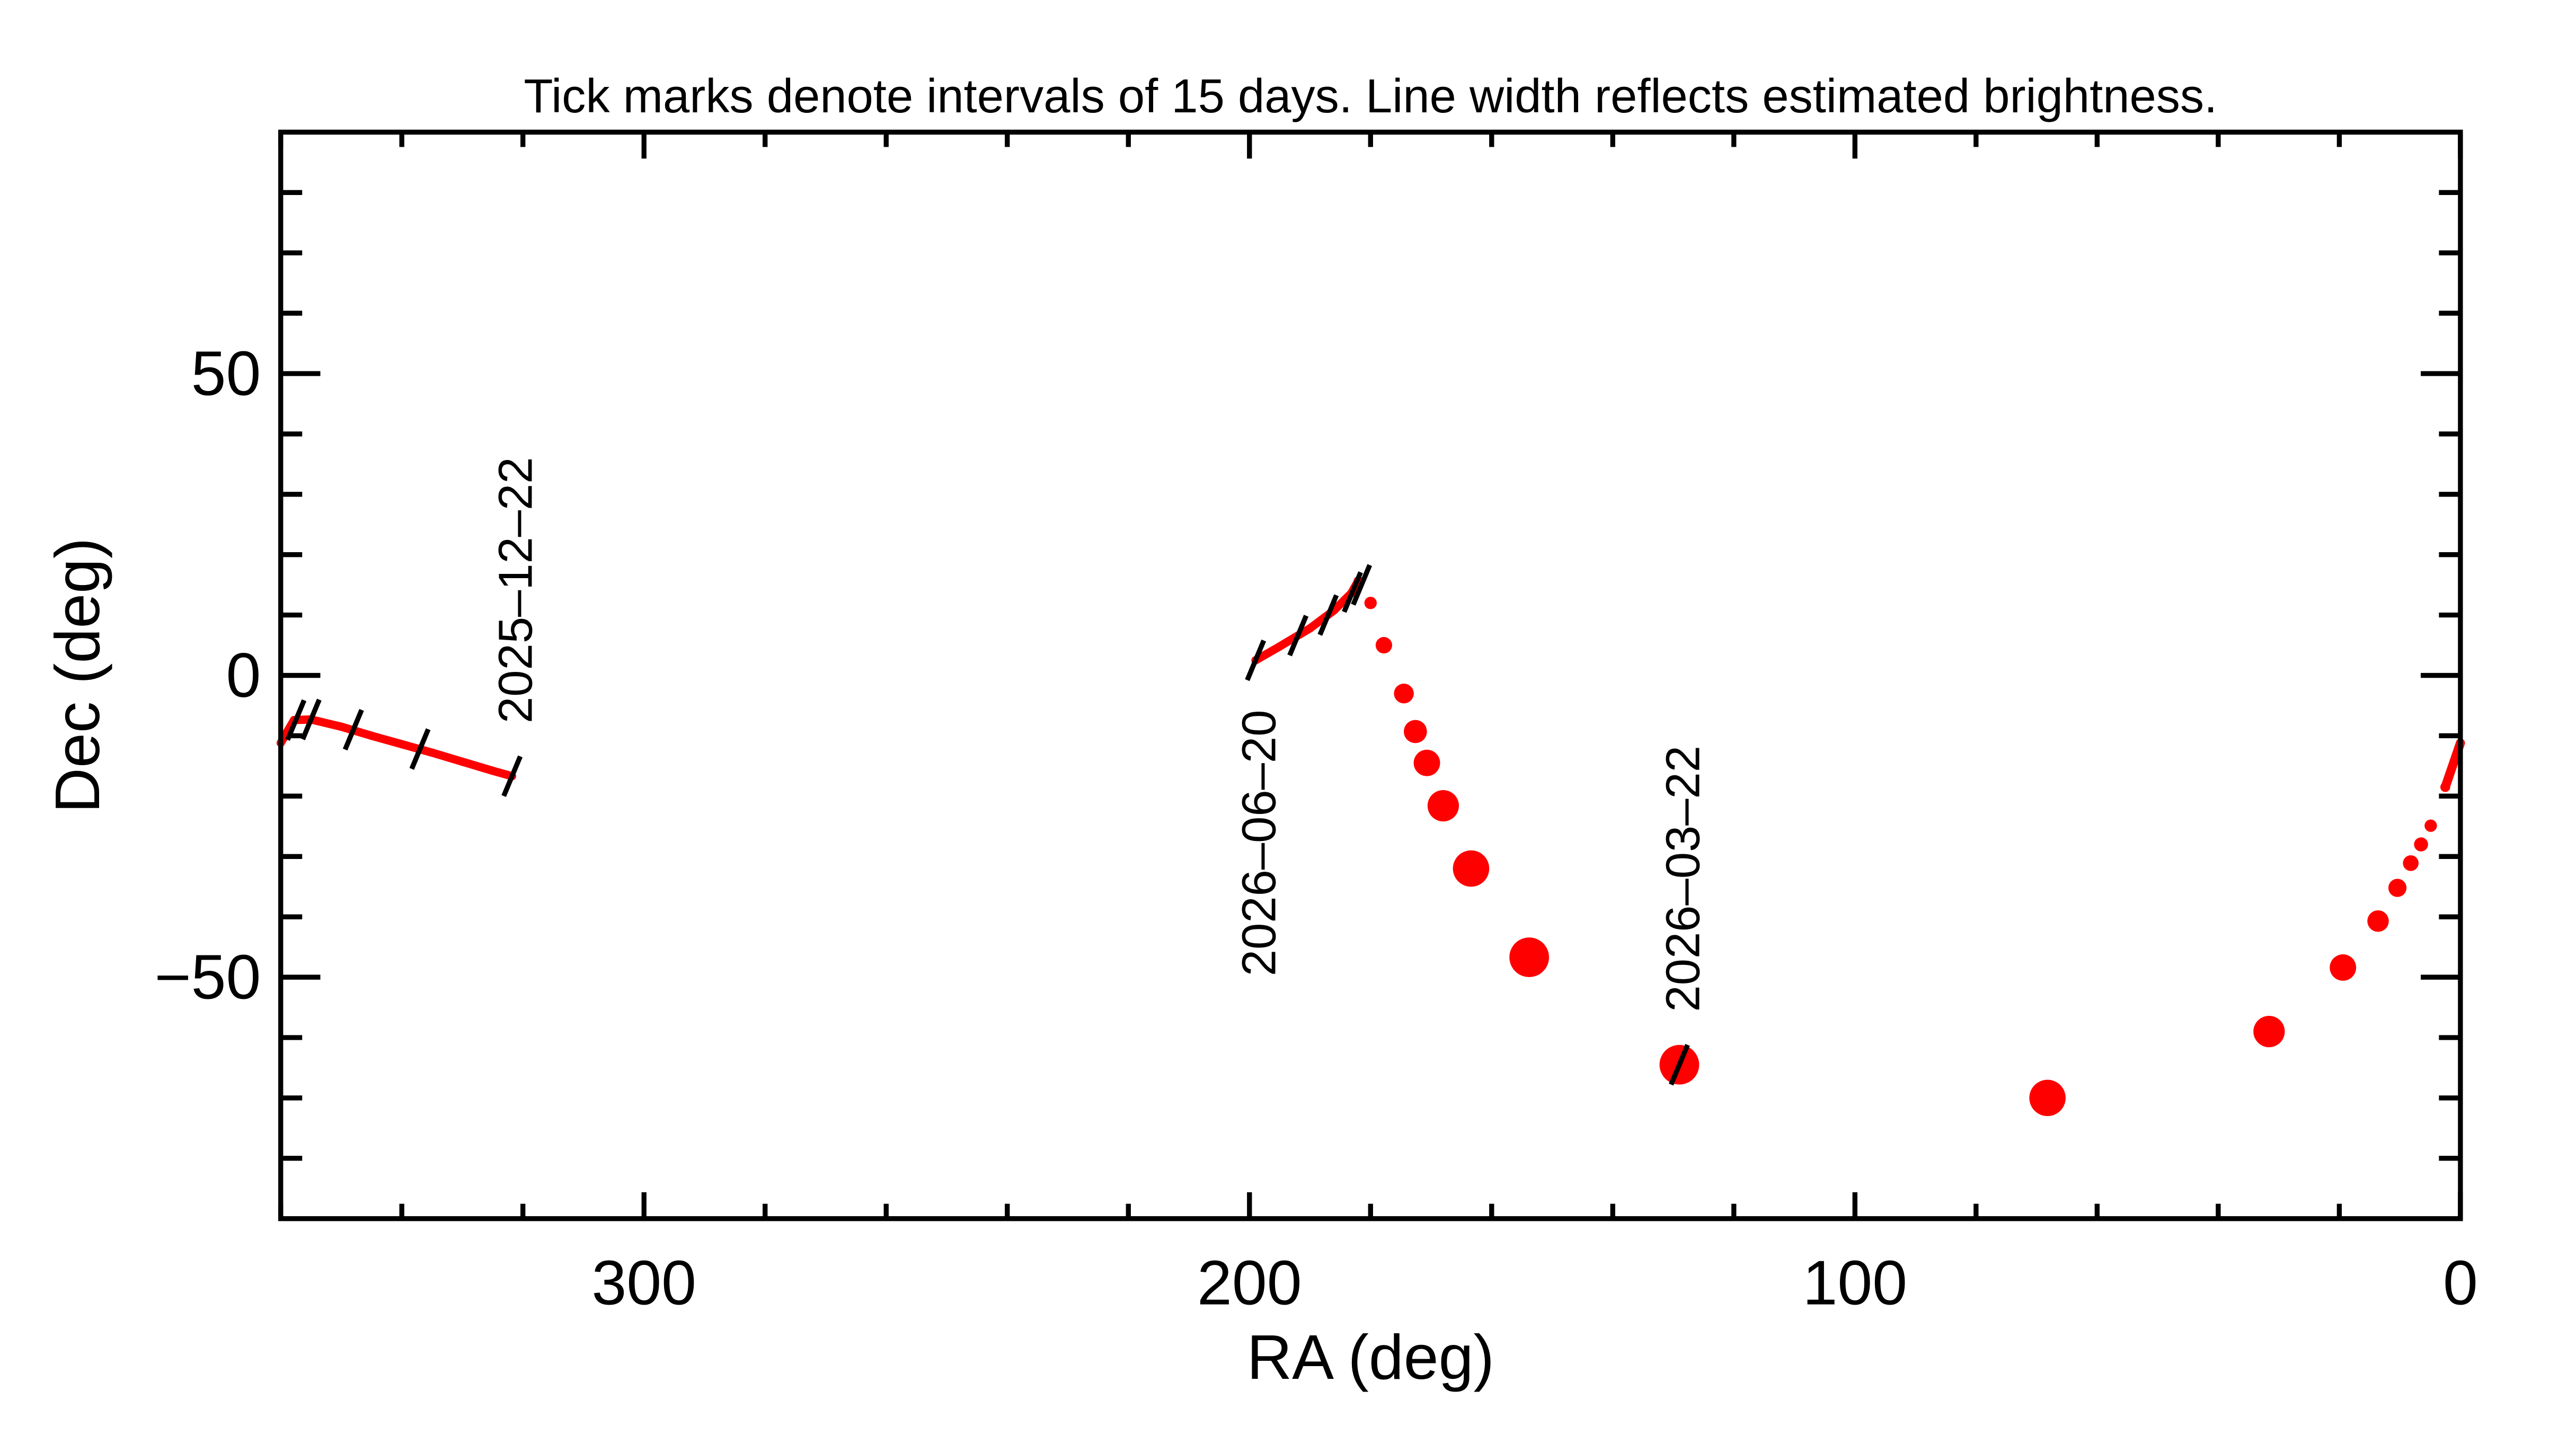 This screenshot has width=2576, height=1435. Describe the element at coordinates (1370, 1358) in the screenshot. I see `x-axis-label: RA (deg)` at that location.